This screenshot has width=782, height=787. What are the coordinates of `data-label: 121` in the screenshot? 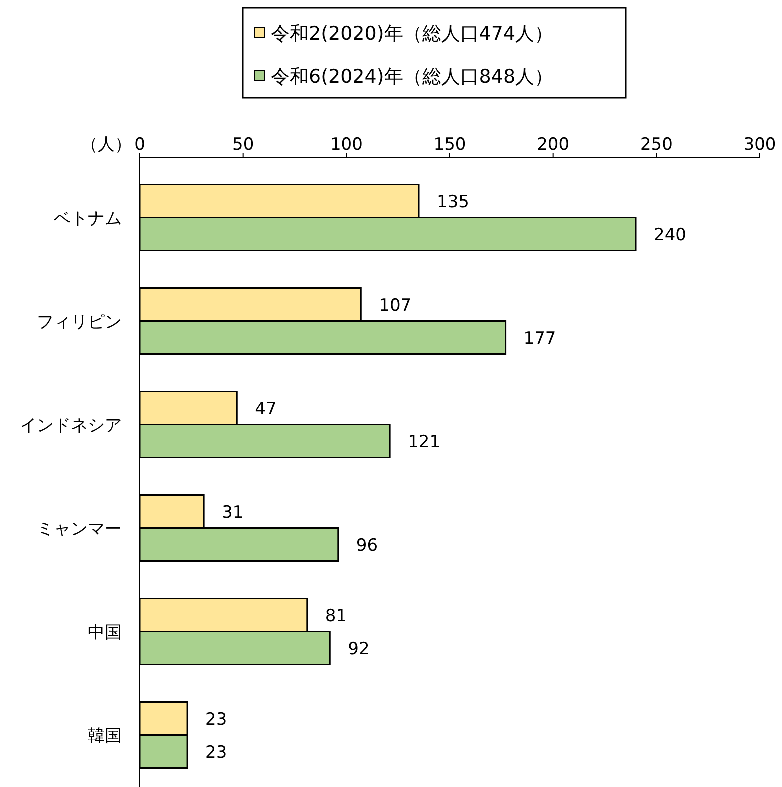 It's located at (424, 442).